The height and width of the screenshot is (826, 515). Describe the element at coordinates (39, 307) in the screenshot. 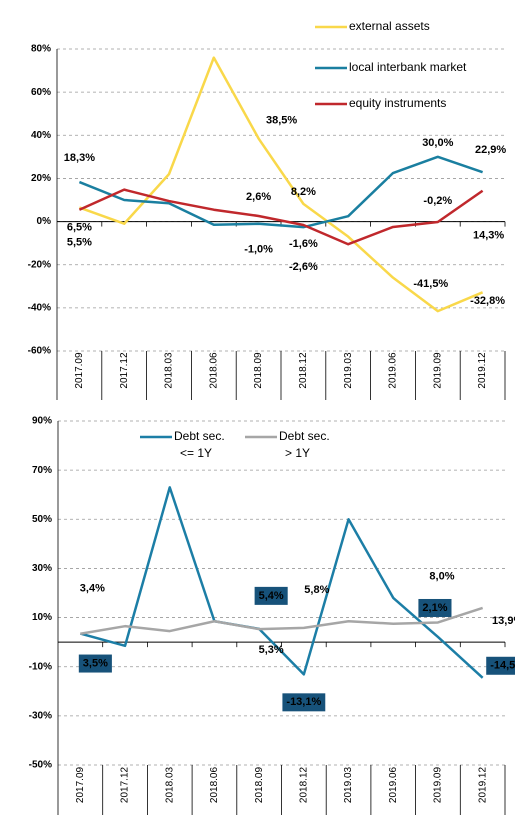

I see `y-tick-label: -40%` at that location.